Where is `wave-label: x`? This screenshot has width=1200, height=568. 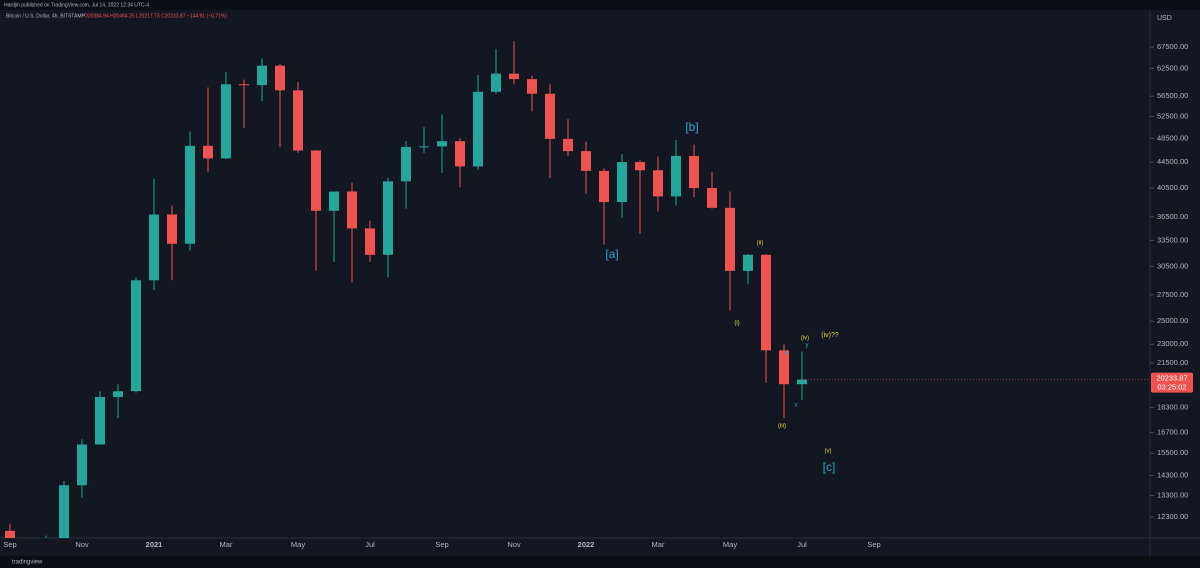 wave-label: x is located at coordinates (796, 406).